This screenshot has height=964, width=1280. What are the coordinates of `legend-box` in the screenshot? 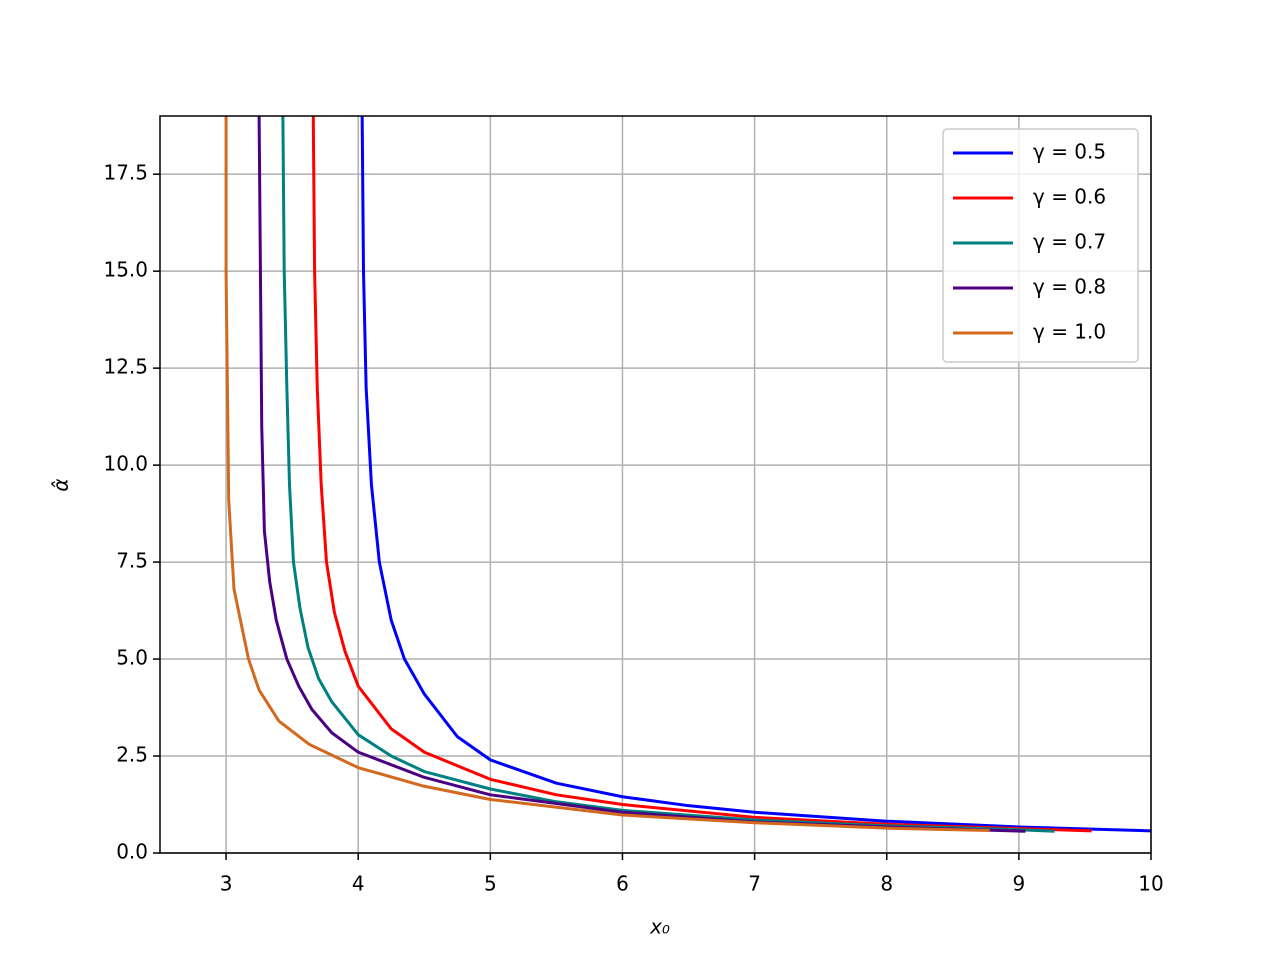 It's located at (1040, 245).